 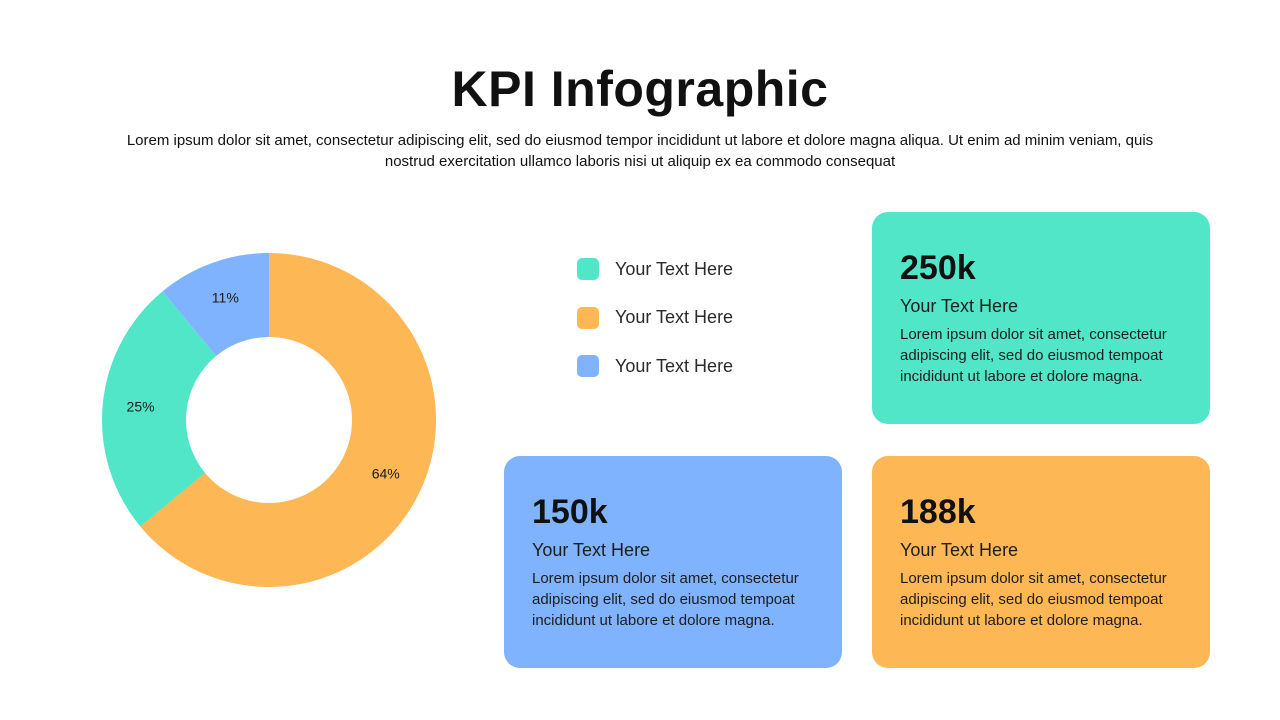 I want to click on donut-slice-label: 64%, so click(x=386, y=474).